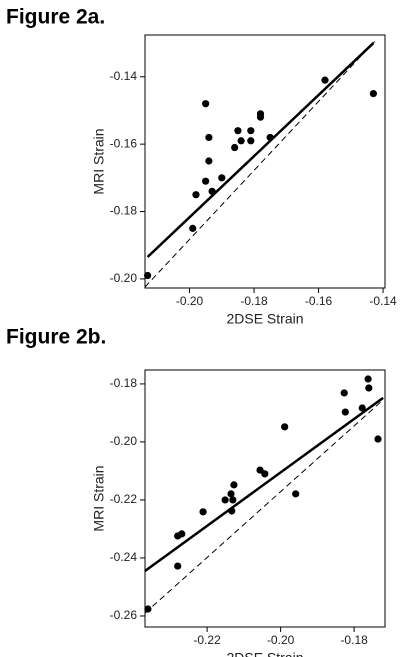 The width and height of the screenshot is (400, 657). I want to click on y-tick-label: -0.26, so click(124, 615).